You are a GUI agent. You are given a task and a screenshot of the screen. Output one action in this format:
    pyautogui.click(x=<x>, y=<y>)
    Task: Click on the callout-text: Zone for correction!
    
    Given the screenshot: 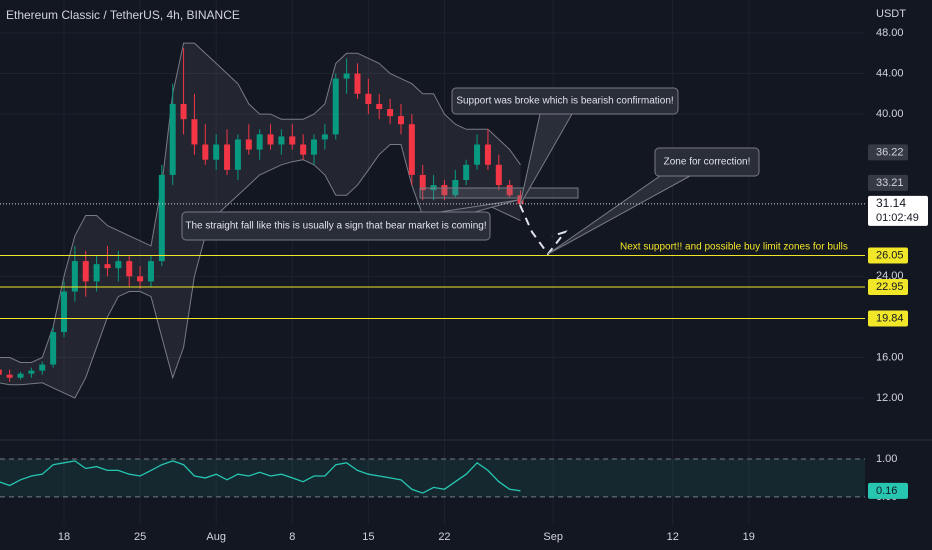 What is the action you would take?
    pyautogui.click(x=707, y=162)
    